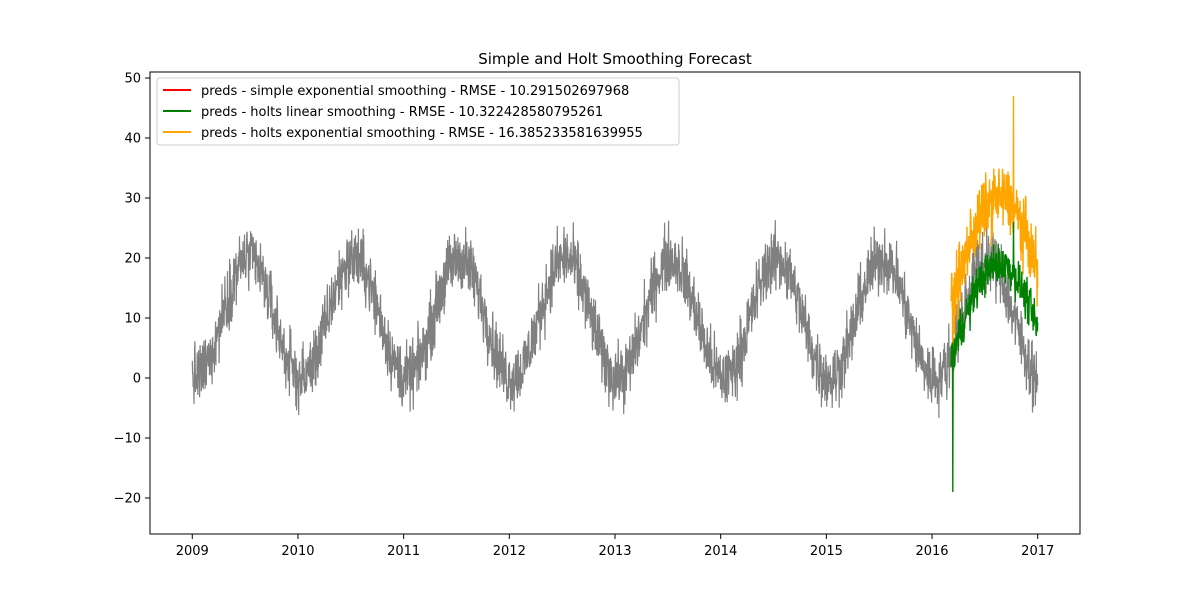  Describe the element at coordinates (615, 59) in the screenshot. I see `chart-title: Simple and Holt Smoothing Forecast` at that location.